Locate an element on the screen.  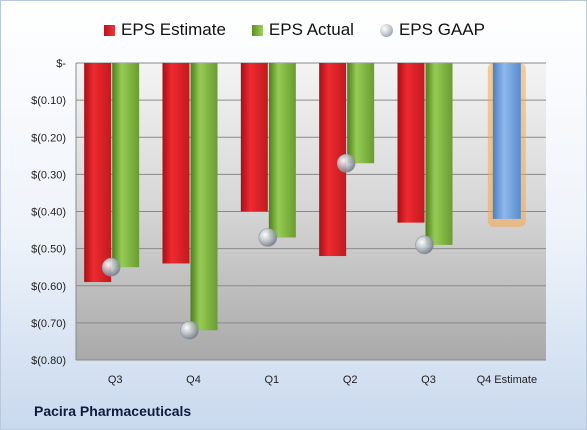
company-name: Pacira Pharmaceuticals is located at coordinates (113, 411).